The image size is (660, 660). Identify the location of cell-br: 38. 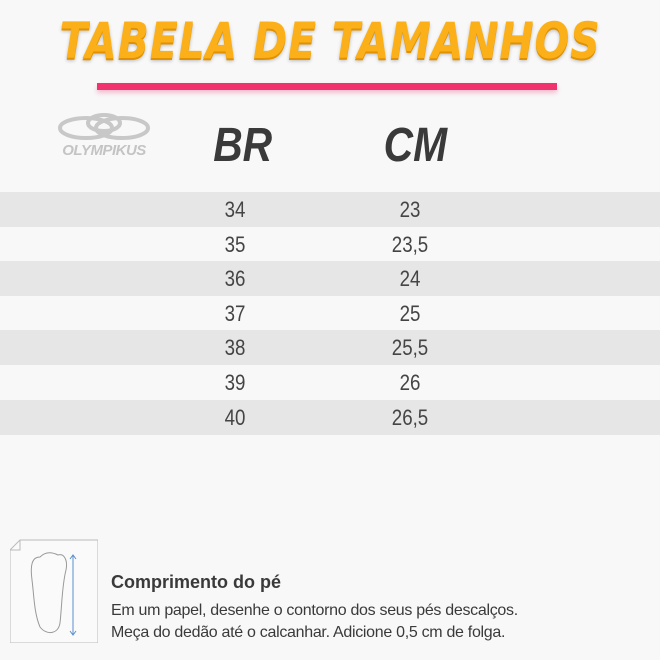
(235, 348).